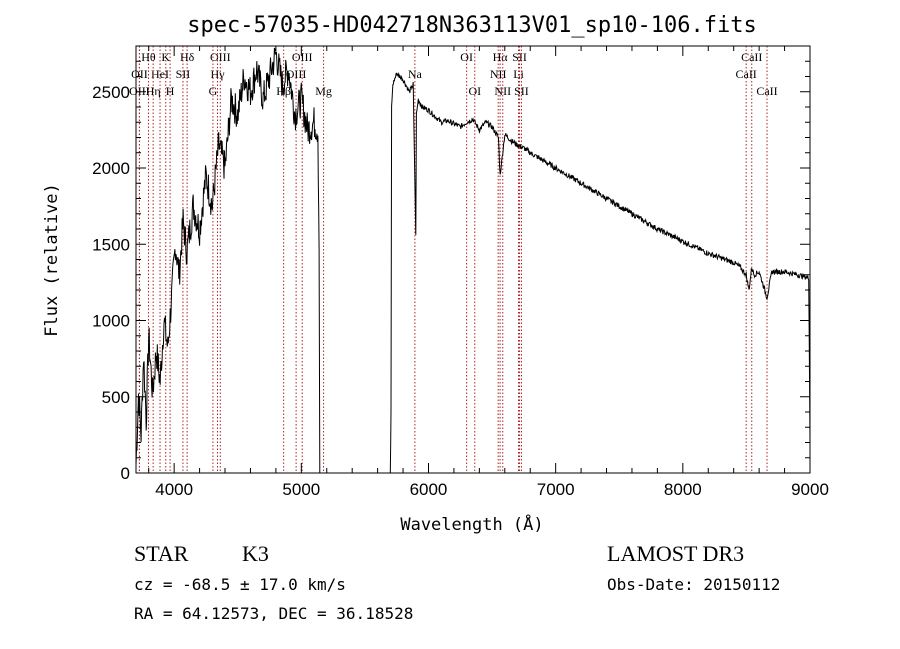 The width and height of the screenshot is (900, 649). I want to click on survey-name: LAMOST DR3, so click(675, 553).